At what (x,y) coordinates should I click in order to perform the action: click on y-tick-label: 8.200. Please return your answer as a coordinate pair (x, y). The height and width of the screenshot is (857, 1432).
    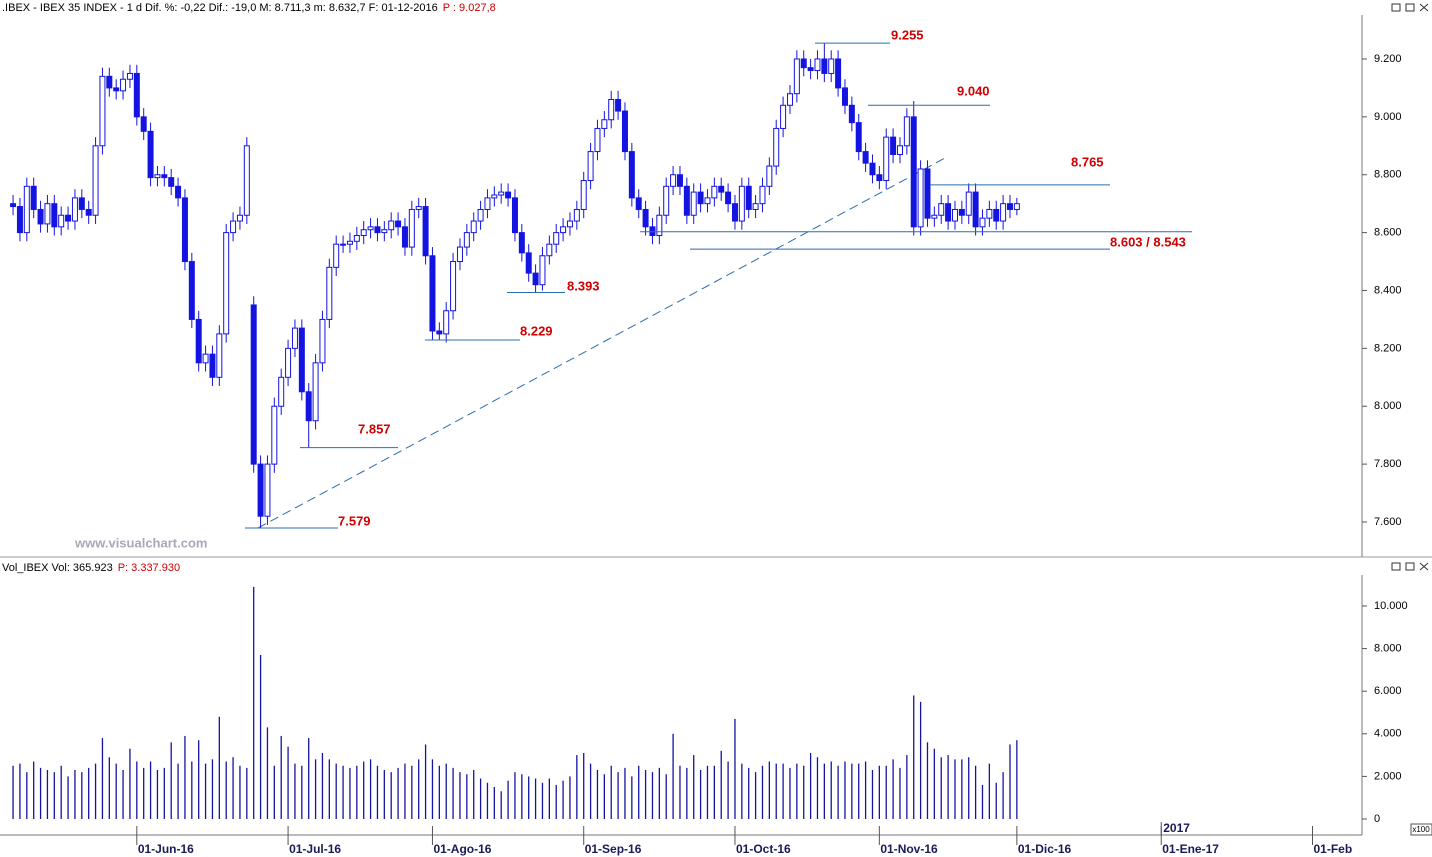
    Looking at the image, I should click on (1388, 348).